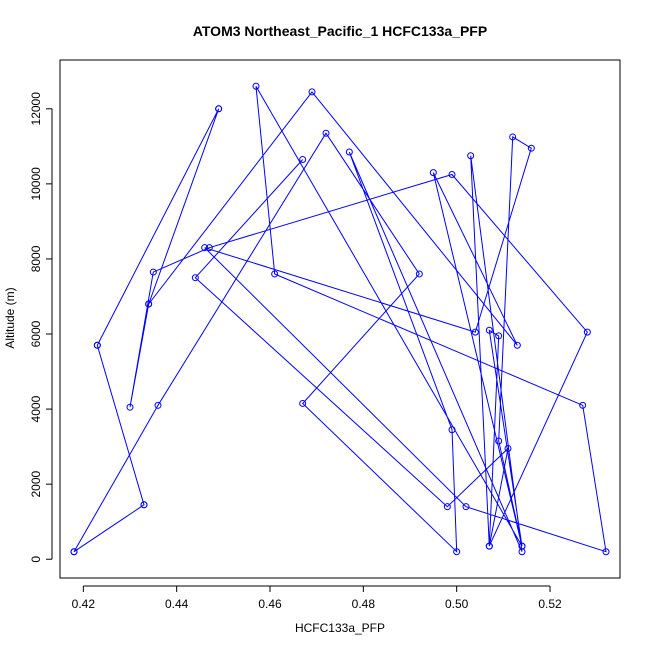 The image size is (650, 650). I want to click on chart-title: ATOM3 Northeast_Pacific_1 HCFC133a_PFP, so click(340, 31).